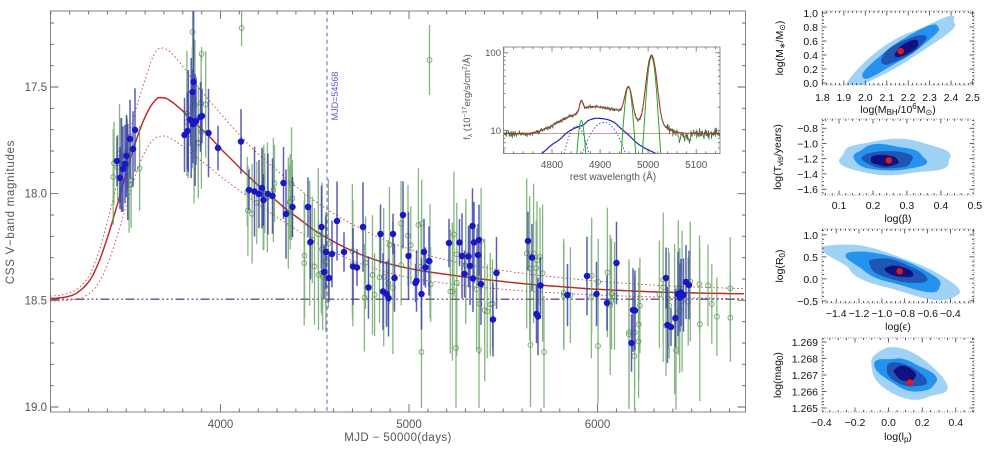  Describe the element at coordinates (907, 206) in the screenshot. I see `svg-text: 0.3` at that location.